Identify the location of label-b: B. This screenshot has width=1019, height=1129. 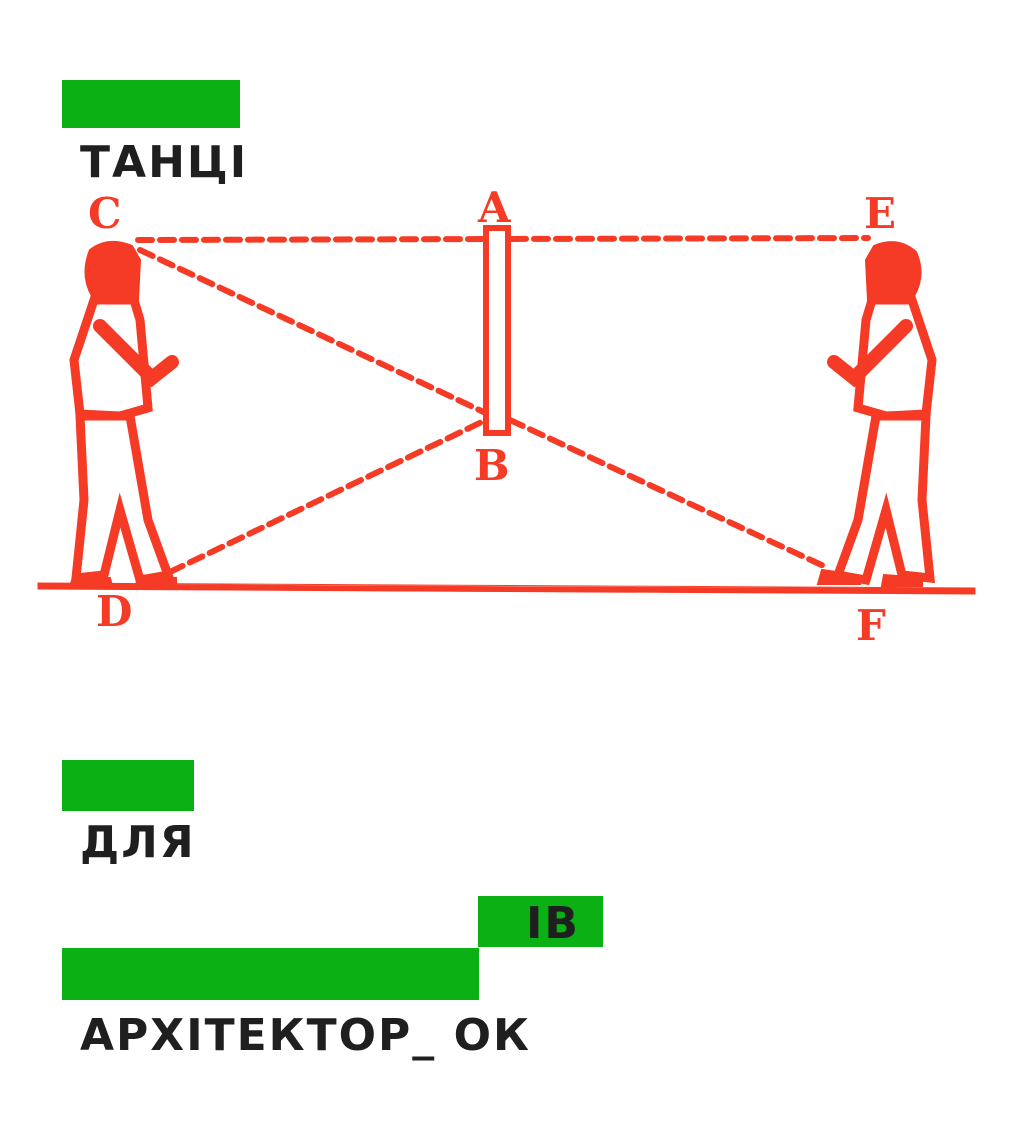
(492, 465).